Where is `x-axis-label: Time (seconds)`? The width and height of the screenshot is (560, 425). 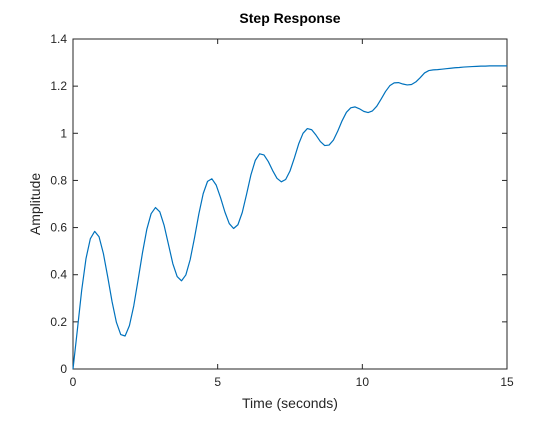 x-axis-label: Time (seconds) is located at coordinates (290, 403).